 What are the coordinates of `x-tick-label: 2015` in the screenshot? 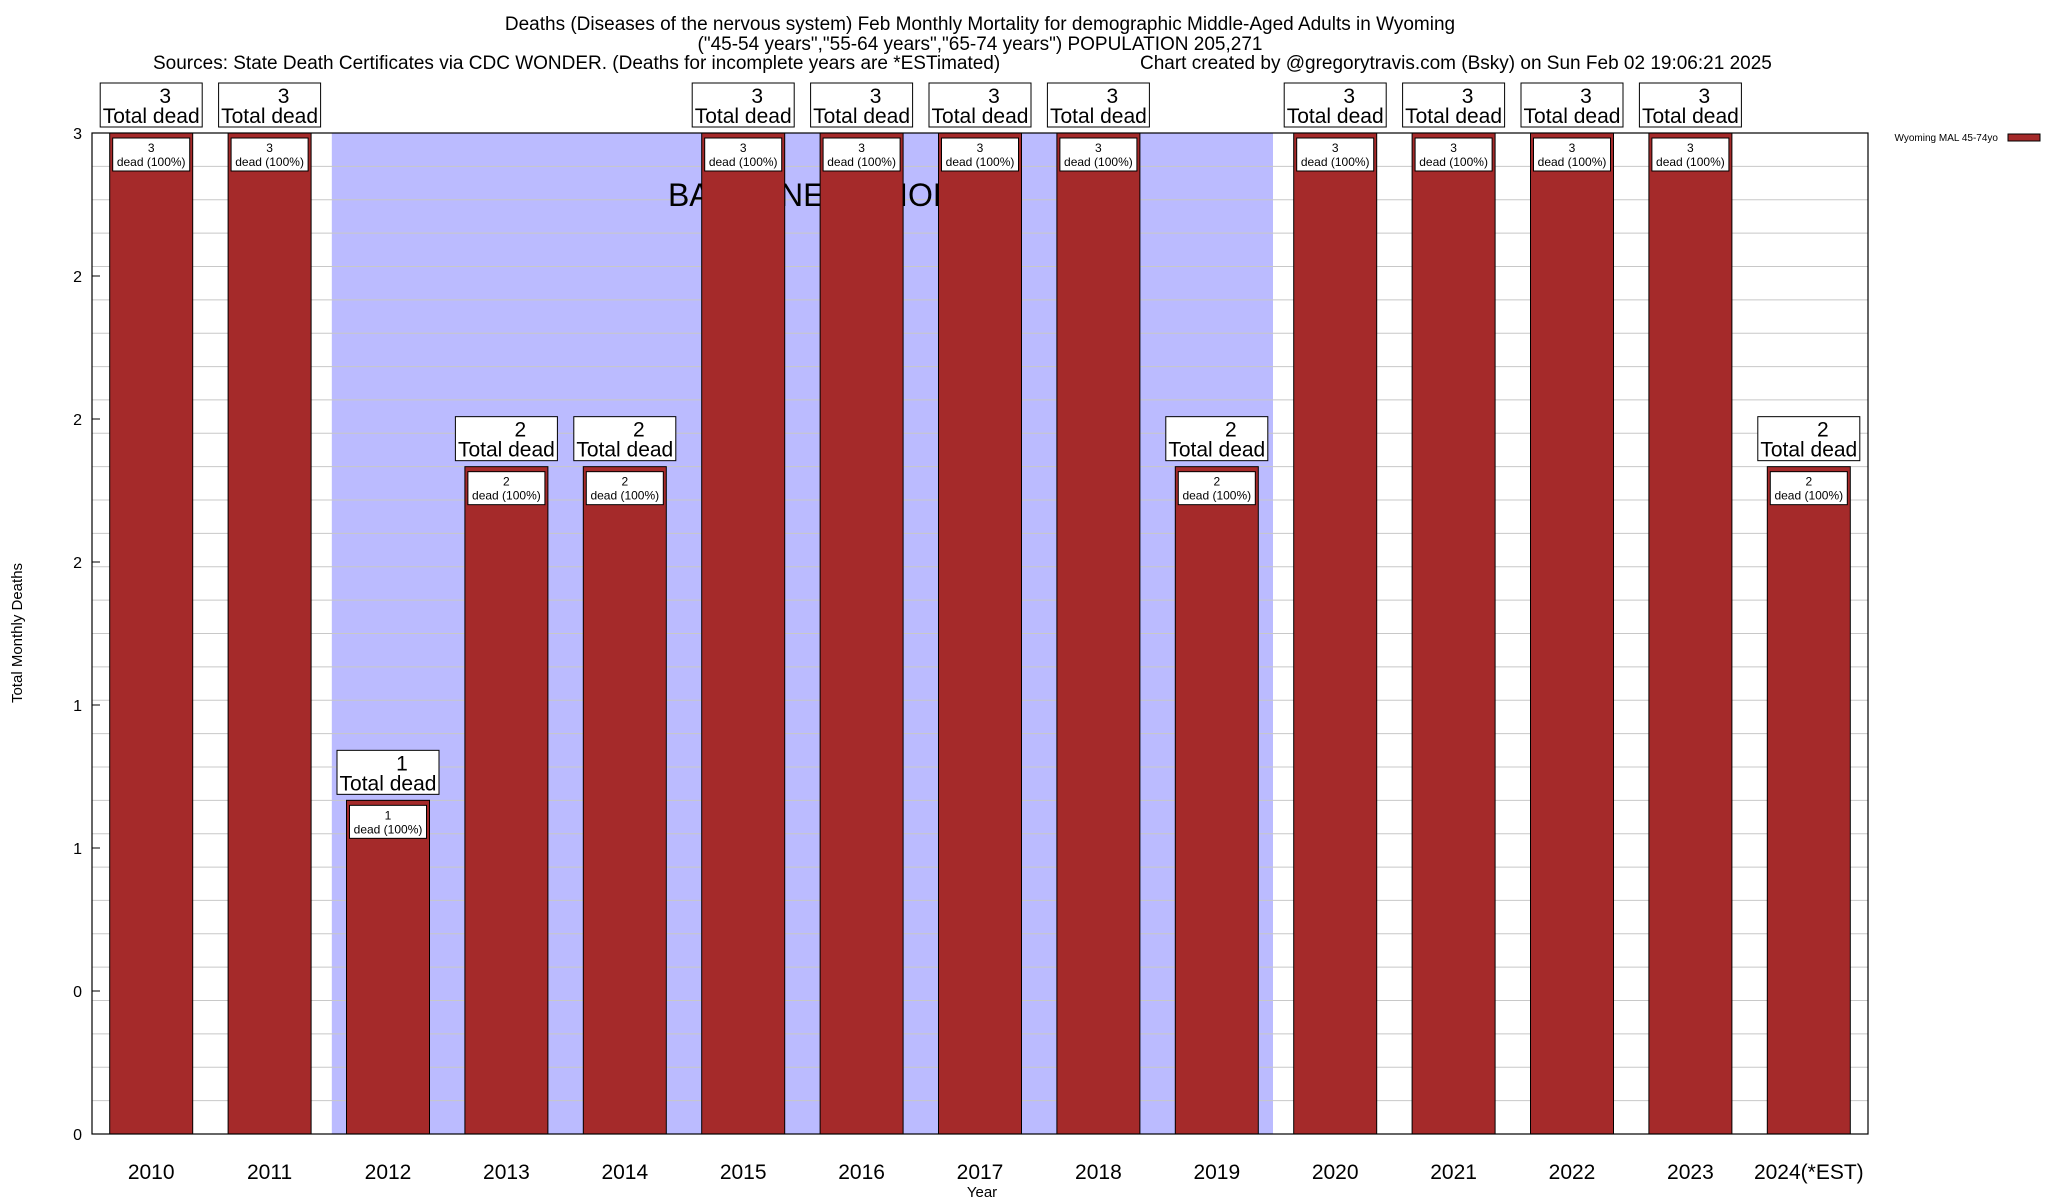 It's located at (743, 1172).